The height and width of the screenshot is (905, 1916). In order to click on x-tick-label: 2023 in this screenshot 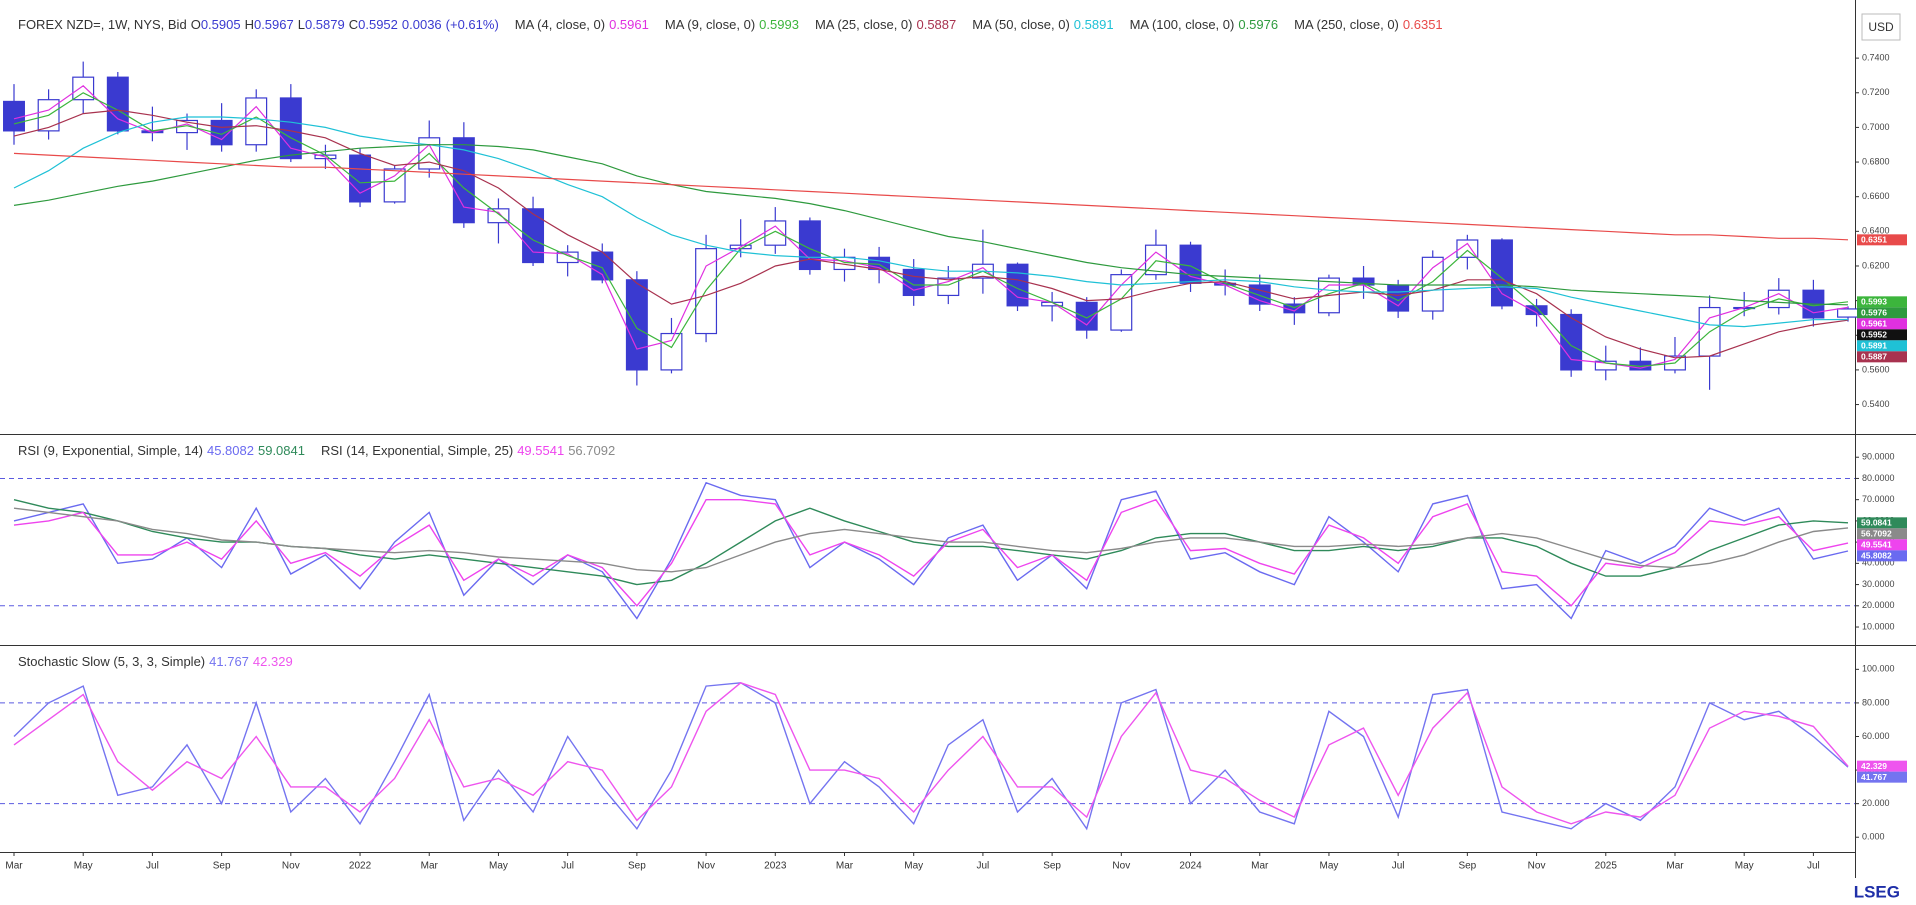, I will do `click(775, 866)`.